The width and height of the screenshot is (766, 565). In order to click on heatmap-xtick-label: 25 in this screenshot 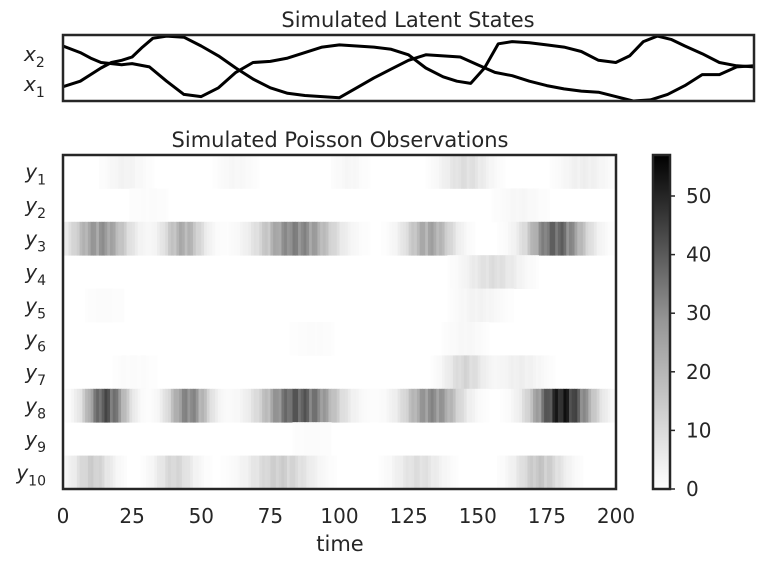, I will do `click(131, 516)`.